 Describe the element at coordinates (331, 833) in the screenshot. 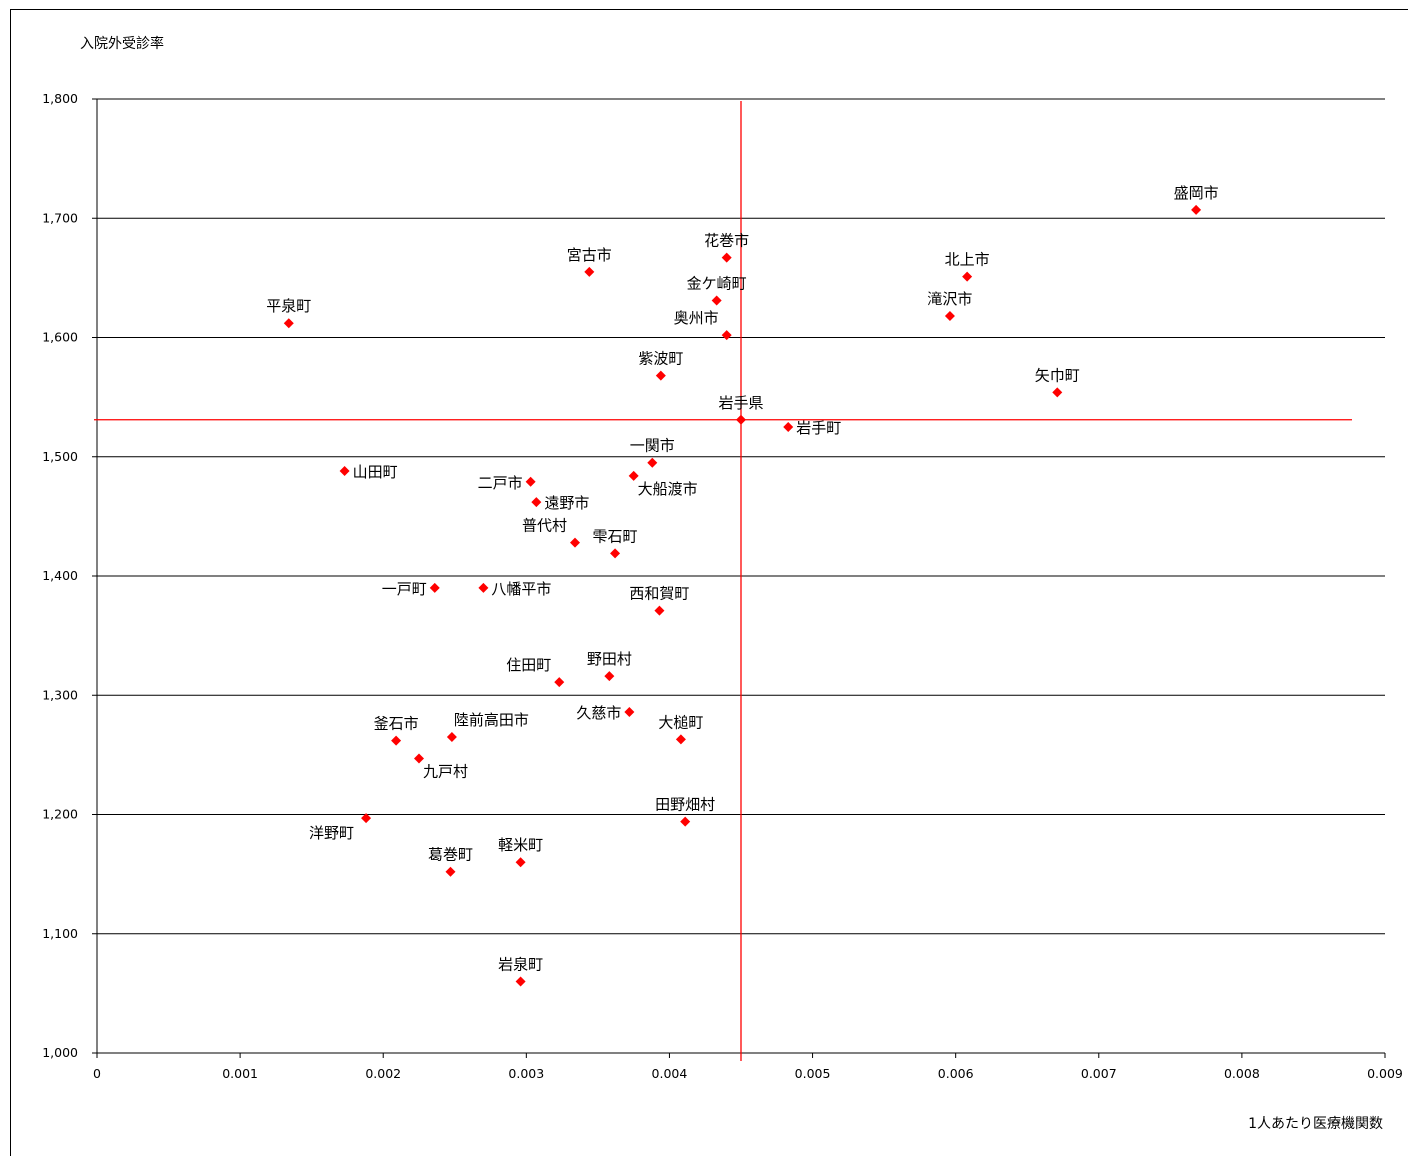

I see `point-label: 洋野町` at that location.